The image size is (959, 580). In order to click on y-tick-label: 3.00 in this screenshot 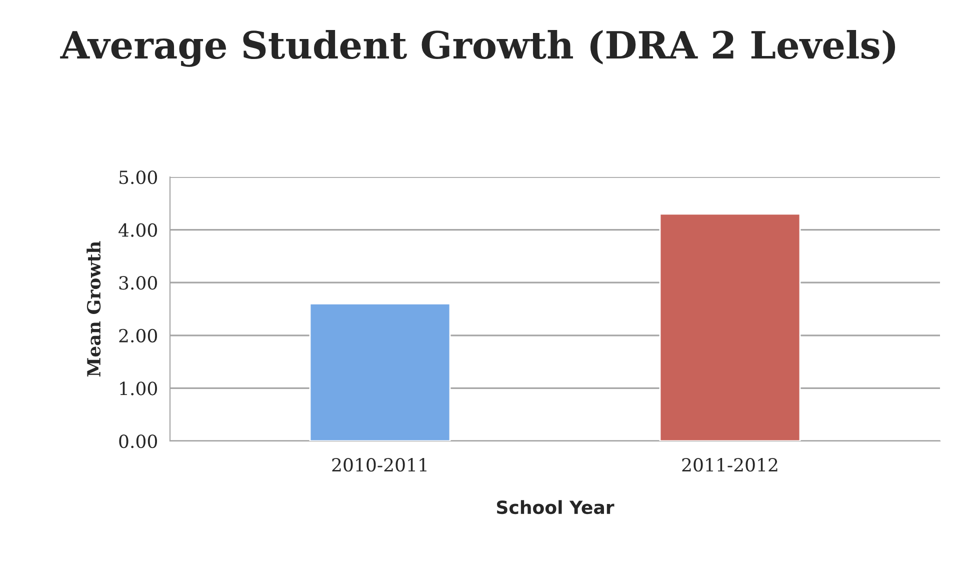, I will do `click(138, 283)`.